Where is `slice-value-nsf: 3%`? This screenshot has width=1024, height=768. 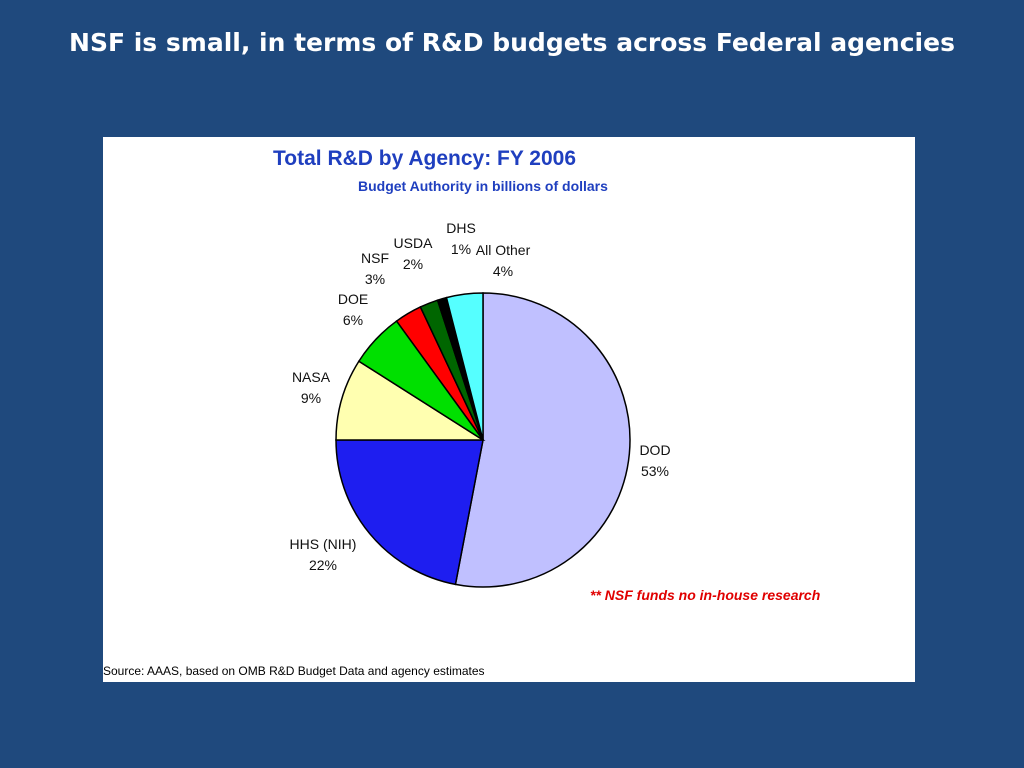
slice-value-nsf: 3% is located at coordinates (375, 279).